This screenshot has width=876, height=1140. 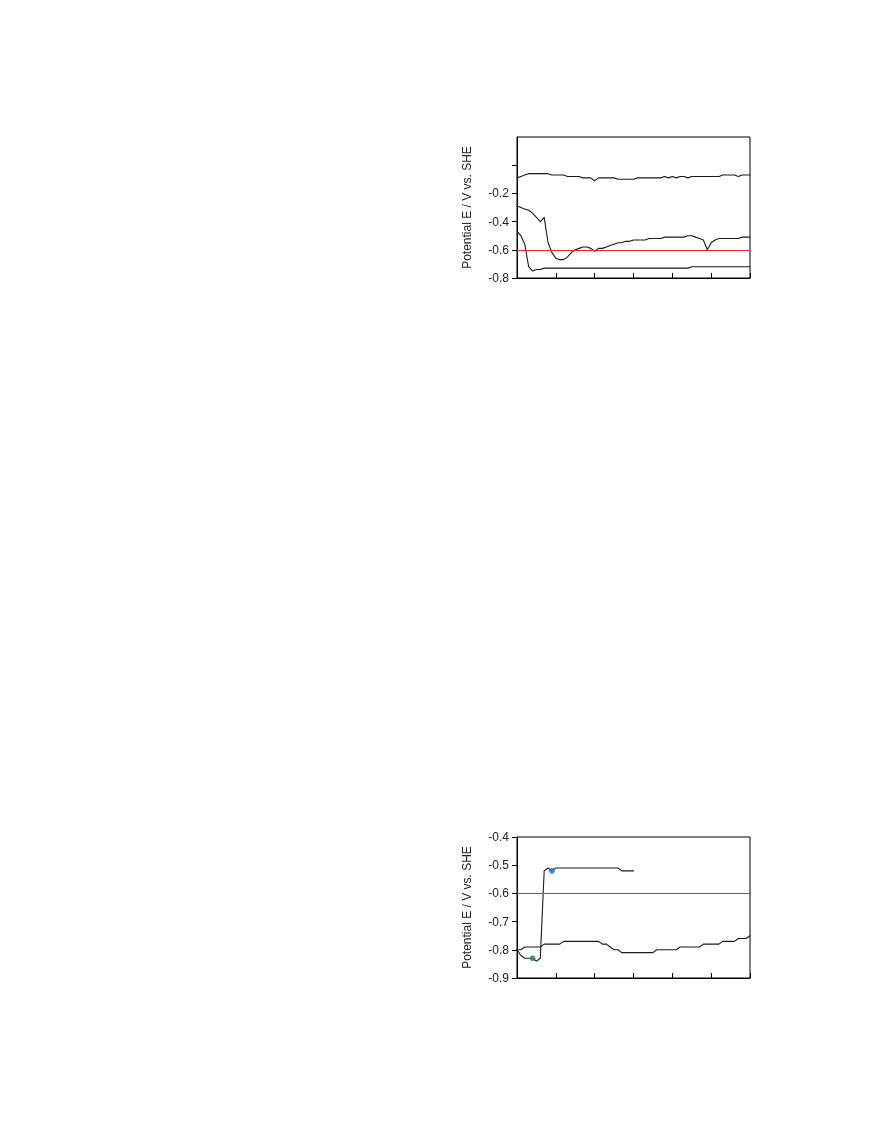 I want to click on y-tick-label: -0.5, so click(x=499, y=865).